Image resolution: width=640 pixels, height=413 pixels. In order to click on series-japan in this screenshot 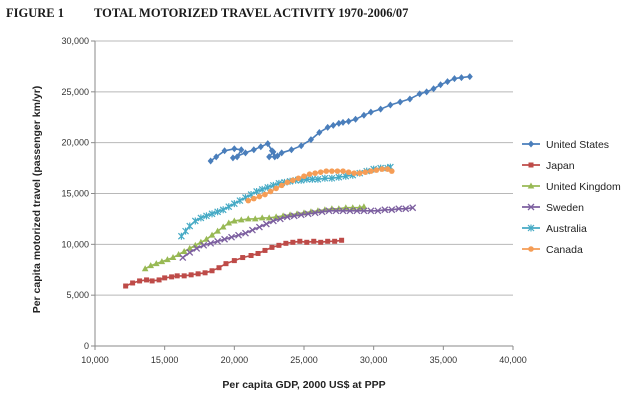, I will do `click(234, 263)`.